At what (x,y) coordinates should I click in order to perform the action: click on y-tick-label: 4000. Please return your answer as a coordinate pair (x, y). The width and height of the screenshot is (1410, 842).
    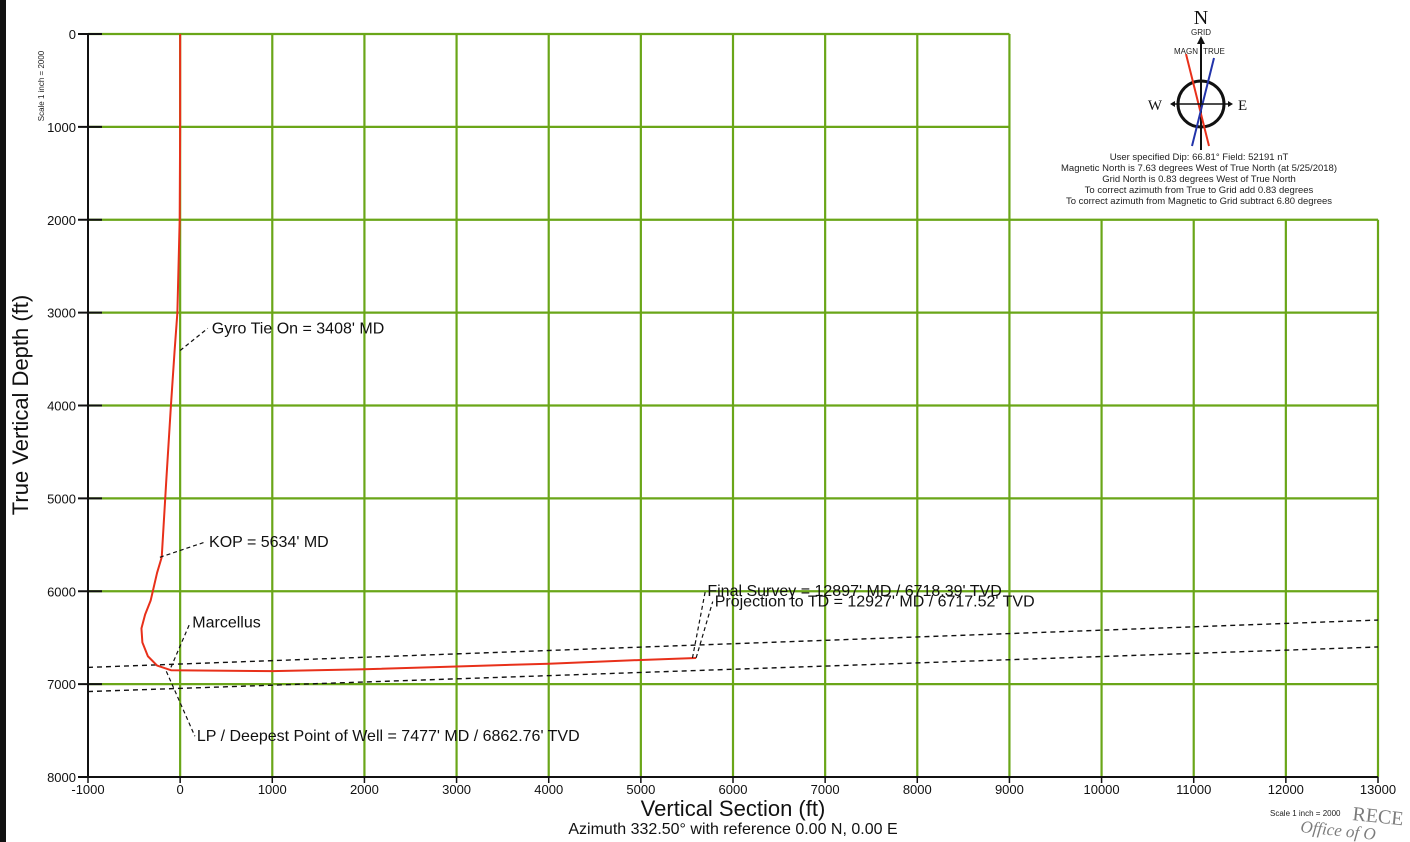
    Looking at the image, I should click on (61, 406).